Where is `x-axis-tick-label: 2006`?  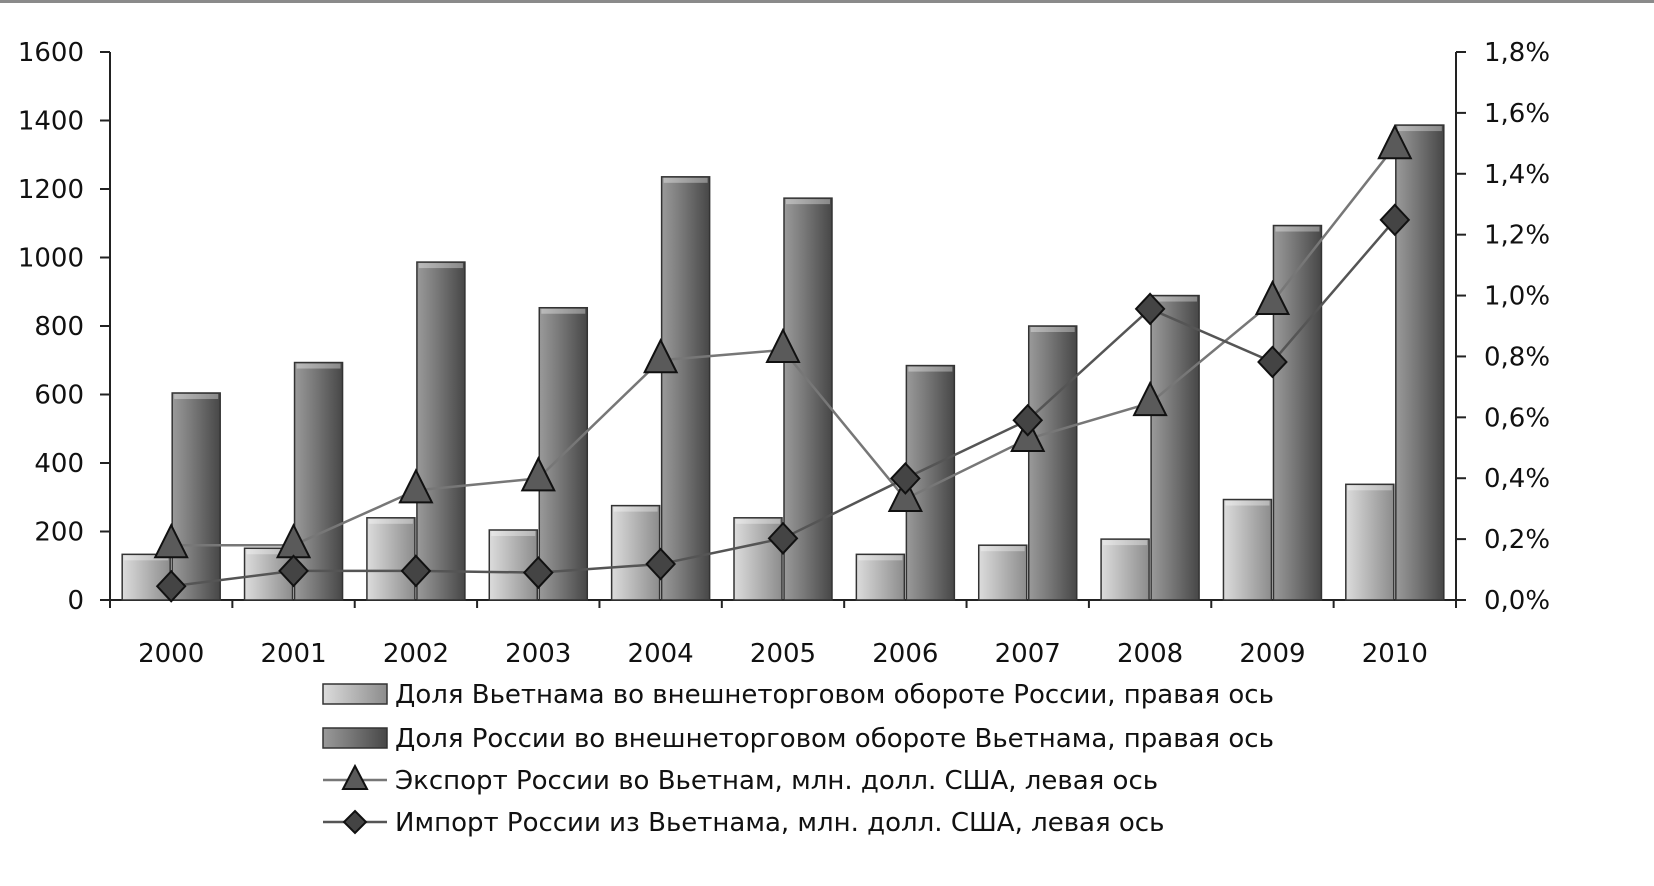
x-axis-tick-label: 2006 is located at coordinates (905, 654).